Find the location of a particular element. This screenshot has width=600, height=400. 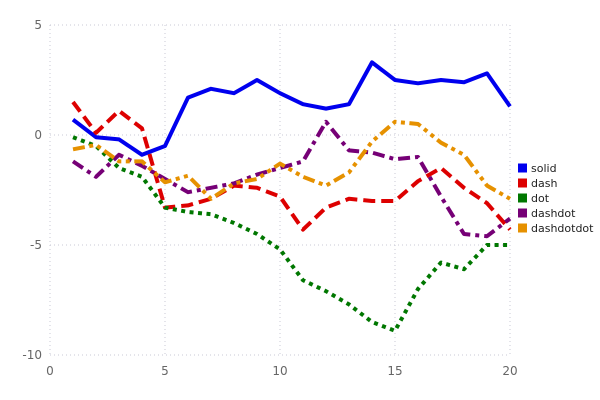

x-tick-label: 10 is located at coordinates (279, 371).